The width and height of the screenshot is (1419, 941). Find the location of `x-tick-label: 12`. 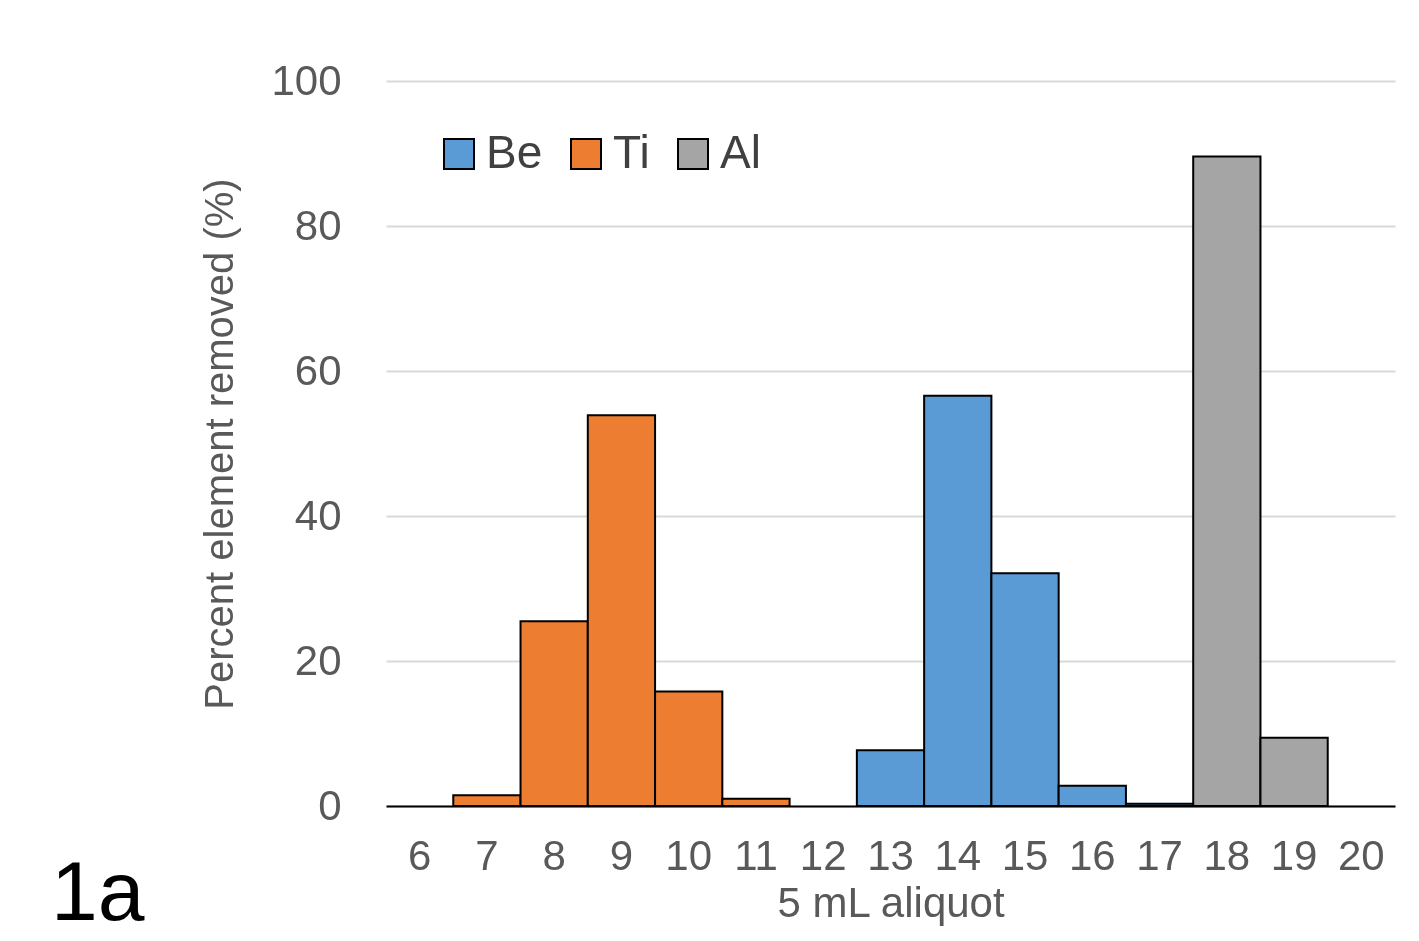

x-tick-label: 12 is located at coordinates (823, 855).